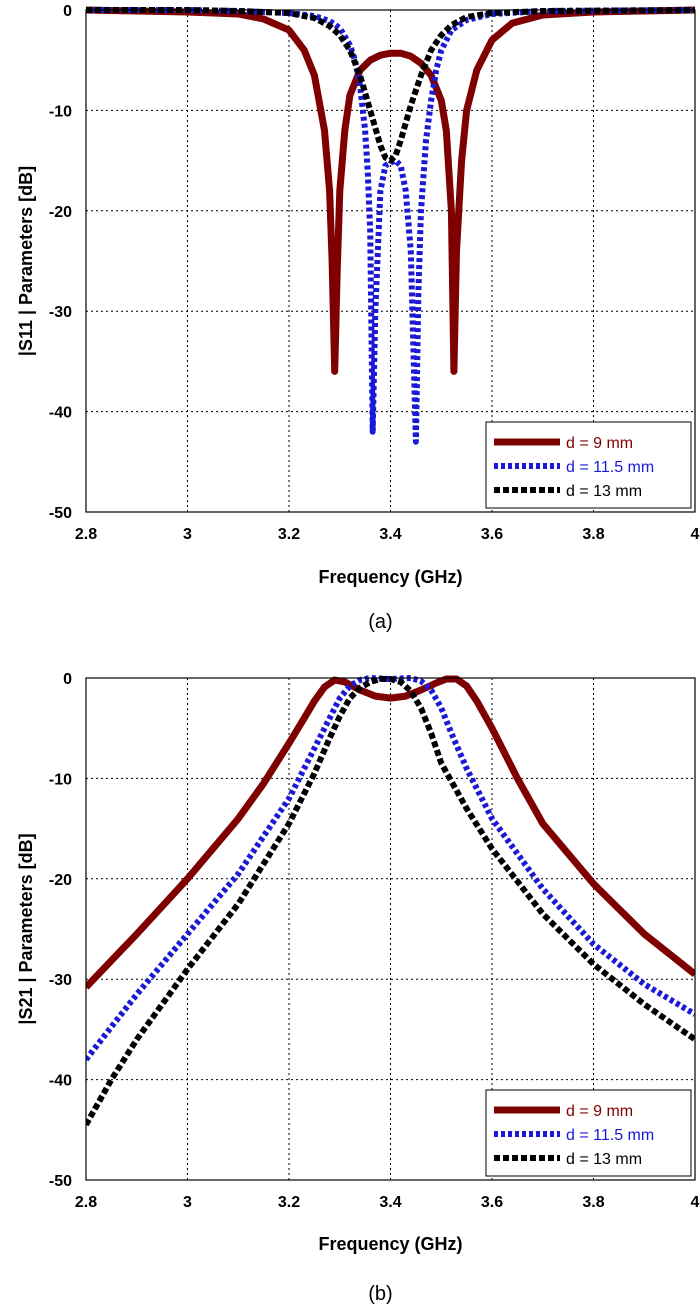 This screenshot has width=700, height=1315. I want to click on y-axis-label: |S21 | Parameters [dB], so click(26, 928).